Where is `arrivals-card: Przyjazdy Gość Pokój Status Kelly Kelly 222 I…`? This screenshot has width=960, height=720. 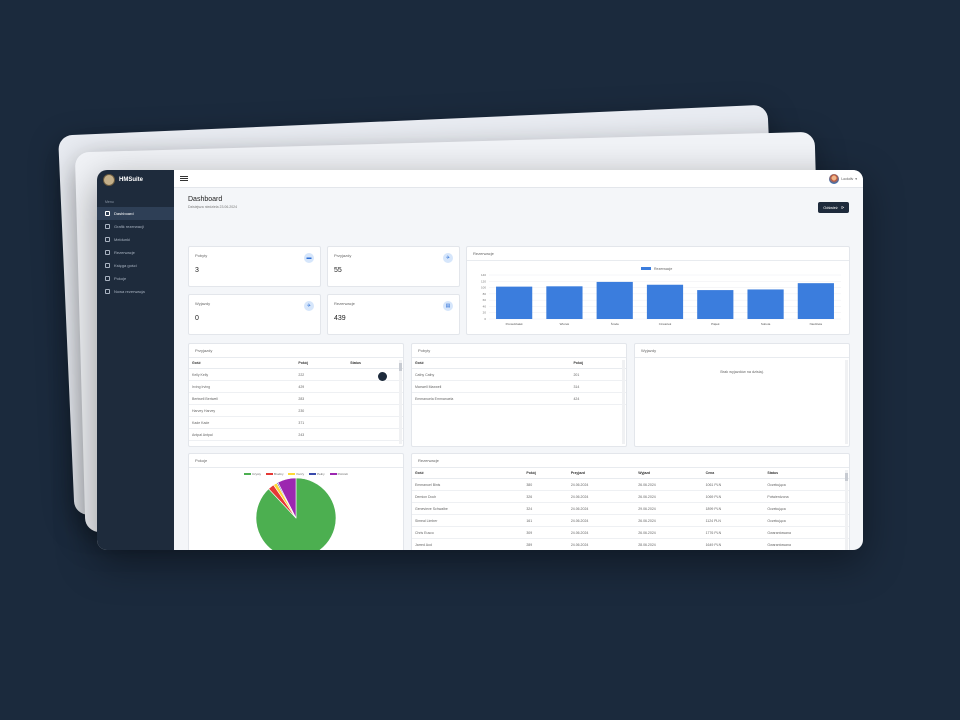
arrivals-card: Przyjazdy Gość Pokój Status Kelly Kelly 222 I… is located at coordinates (296, 395).